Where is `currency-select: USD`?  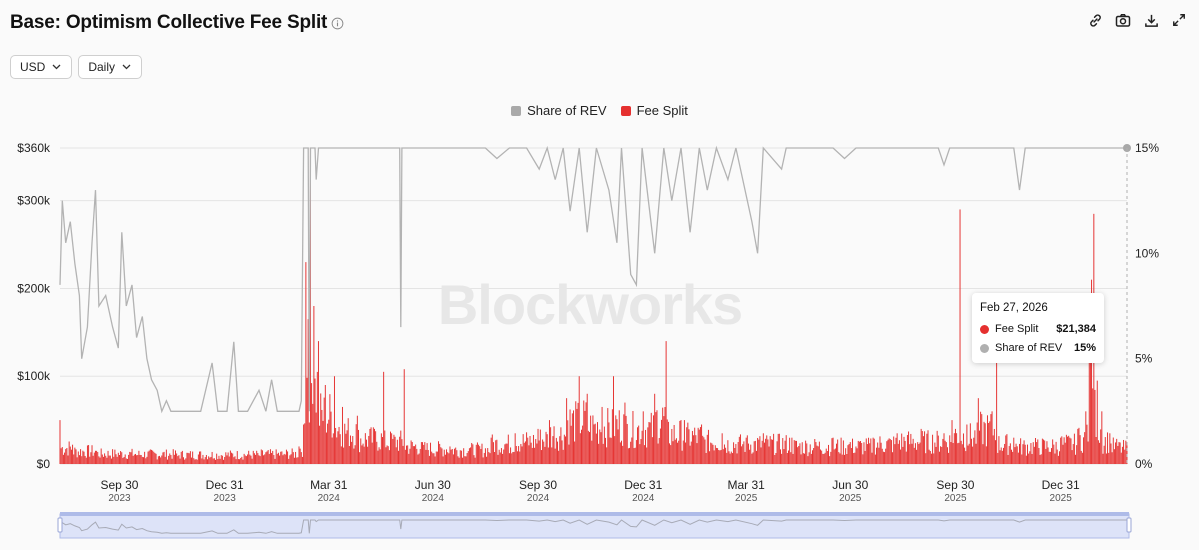 currency-select: USD is located at coordinates (41, 67).